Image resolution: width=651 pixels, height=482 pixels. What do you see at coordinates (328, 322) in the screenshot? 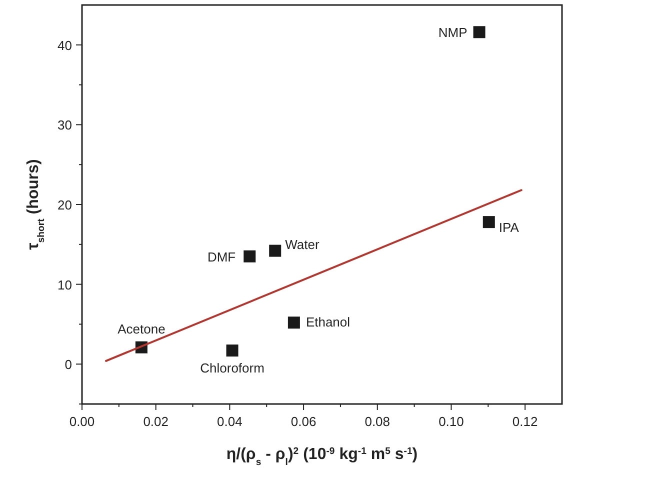
I see `annotation: Ethanol` at bounding box center [328, 322].